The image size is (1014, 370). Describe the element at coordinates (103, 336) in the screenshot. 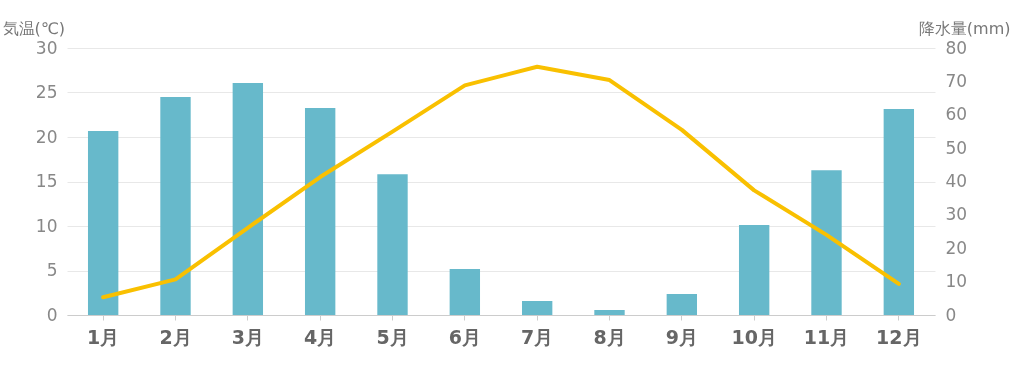

I see `x-tick-label: 1月` at that location.